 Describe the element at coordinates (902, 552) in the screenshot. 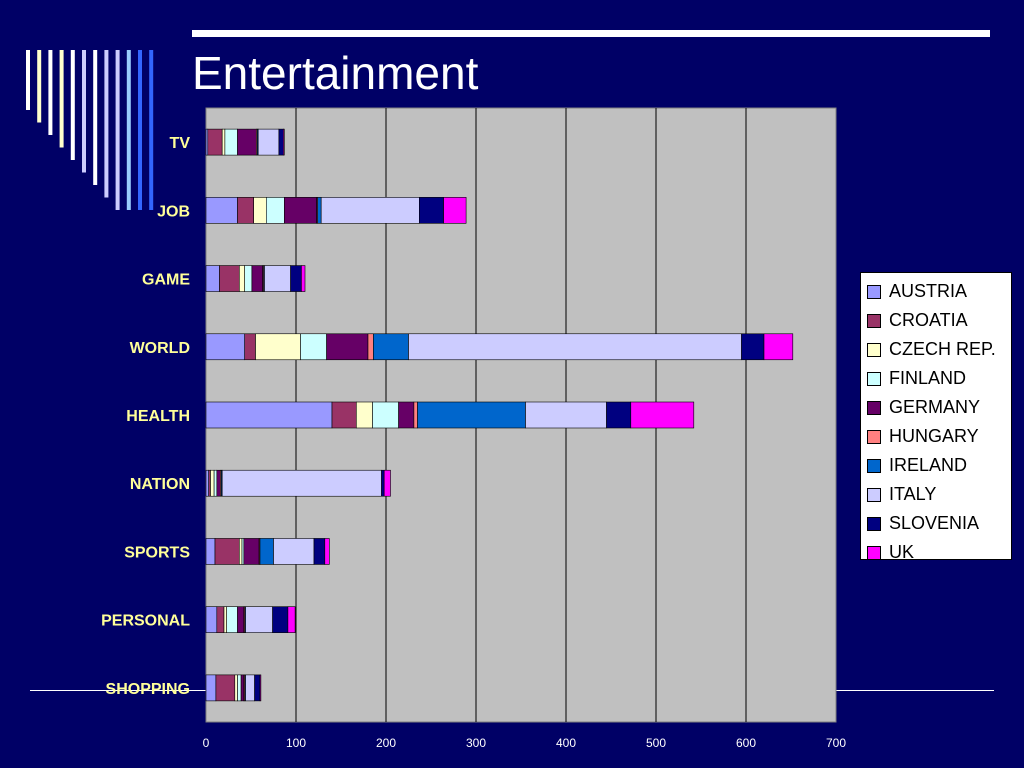

I see `legend-label: UK` at that location.